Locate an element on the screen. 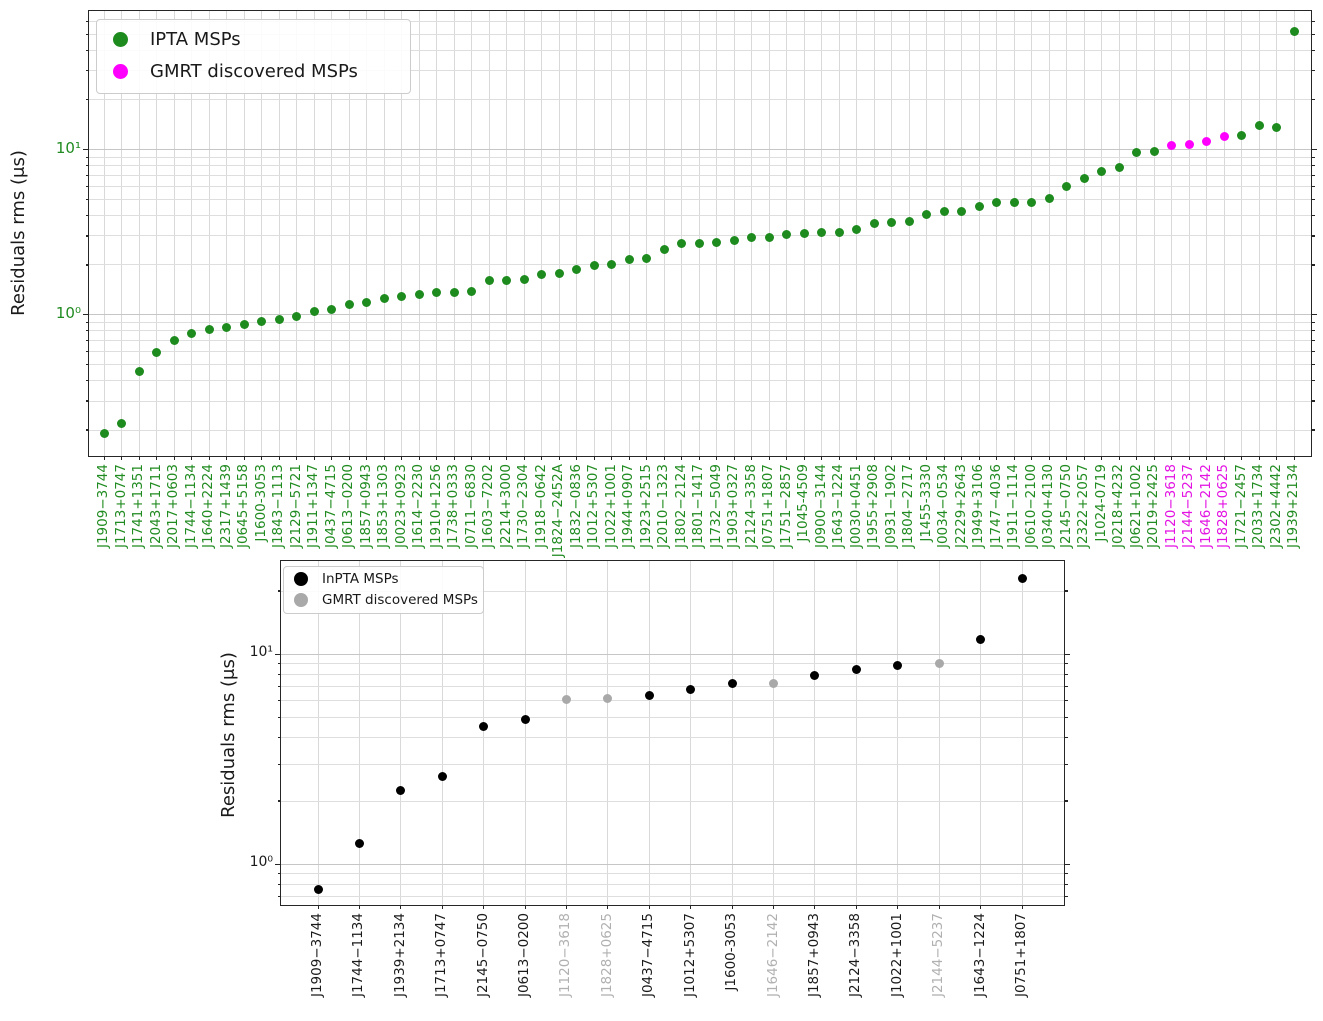  pulsar-name-label: J1923+2515 is located at coordinates (645, 506).